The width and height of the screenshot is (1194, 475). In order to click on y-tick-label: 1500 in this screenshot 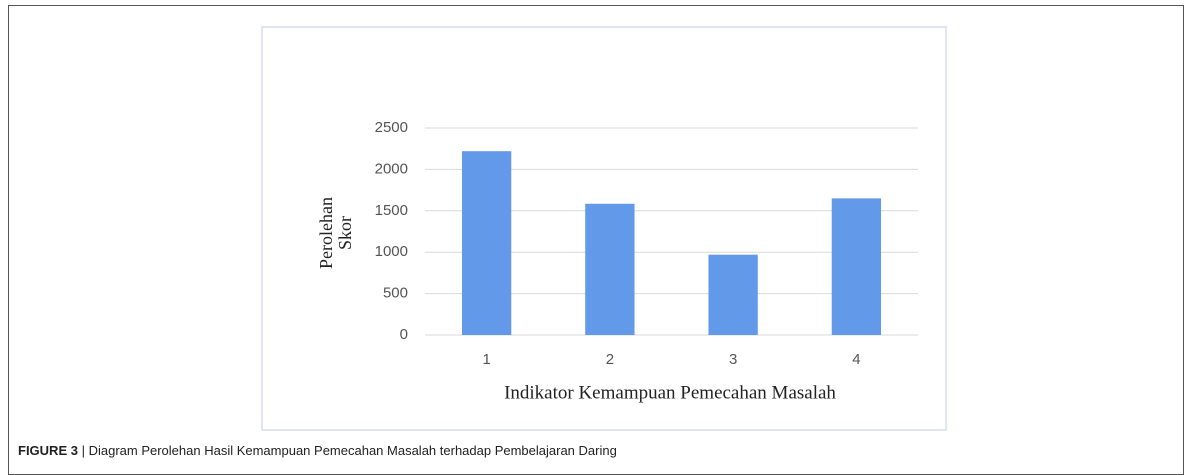, I will do `click(391, 210)`.